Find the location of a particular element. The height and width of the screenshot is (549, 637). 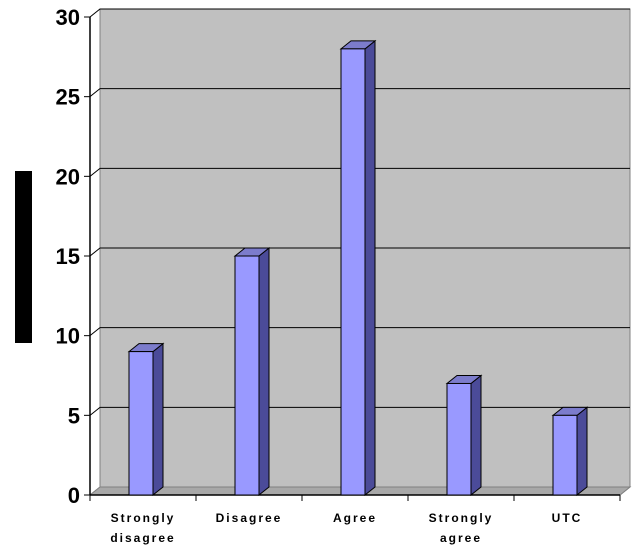

y-tick-label: 10 is located at coordinates (68, 336).